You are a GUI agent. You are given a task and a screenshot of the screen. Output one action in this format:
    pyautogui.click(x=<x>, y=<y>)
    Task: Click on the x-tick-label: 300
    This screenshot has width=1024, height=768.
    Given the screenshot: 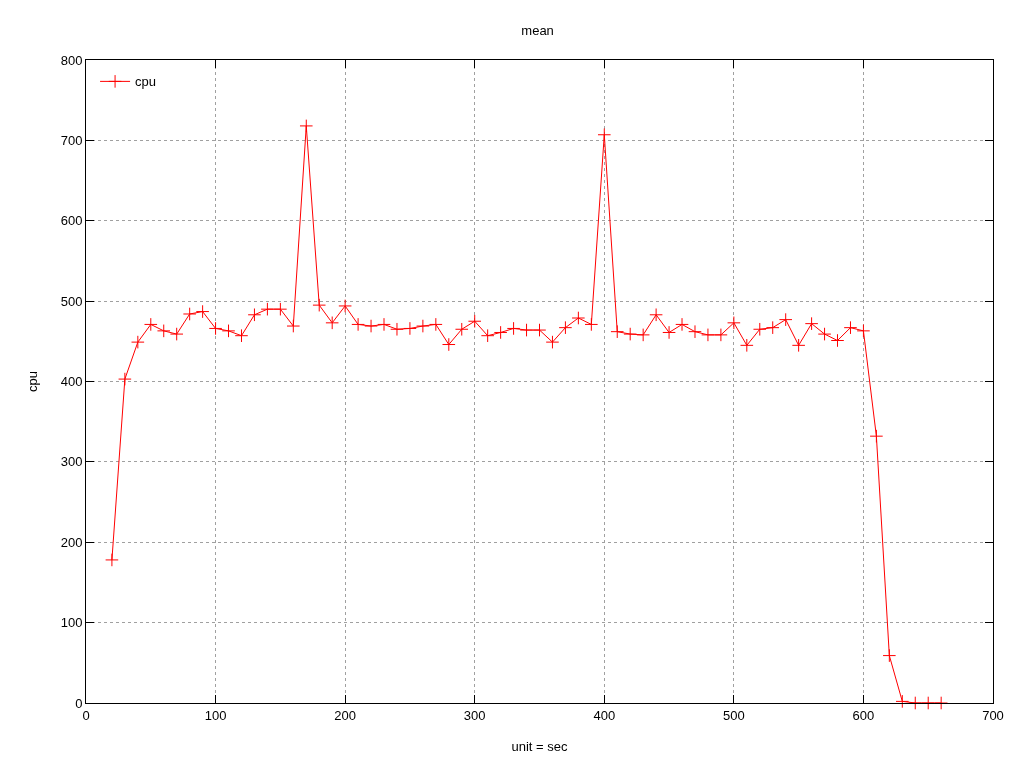 What is the action you would take?
    pyautogui.click(x=474, y=715)
    